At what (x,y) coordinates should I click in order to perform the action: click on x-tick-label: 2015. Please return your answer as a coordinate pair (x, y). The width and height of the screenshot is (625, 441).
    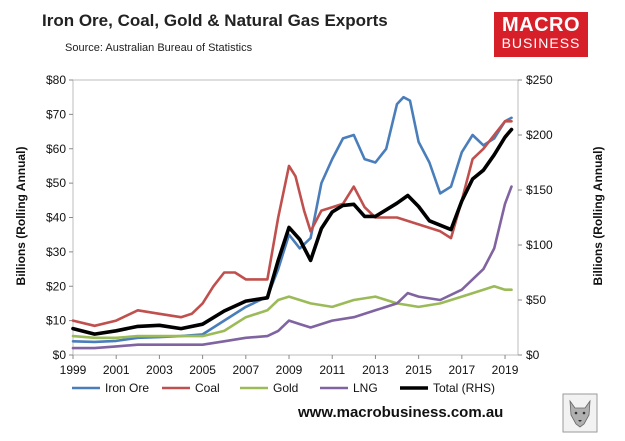
    Looking at the image, I should click on (418, 370).